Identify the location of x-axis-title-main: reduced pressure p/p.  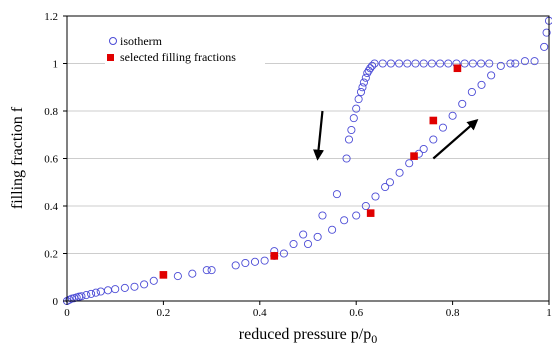
(305, 334).